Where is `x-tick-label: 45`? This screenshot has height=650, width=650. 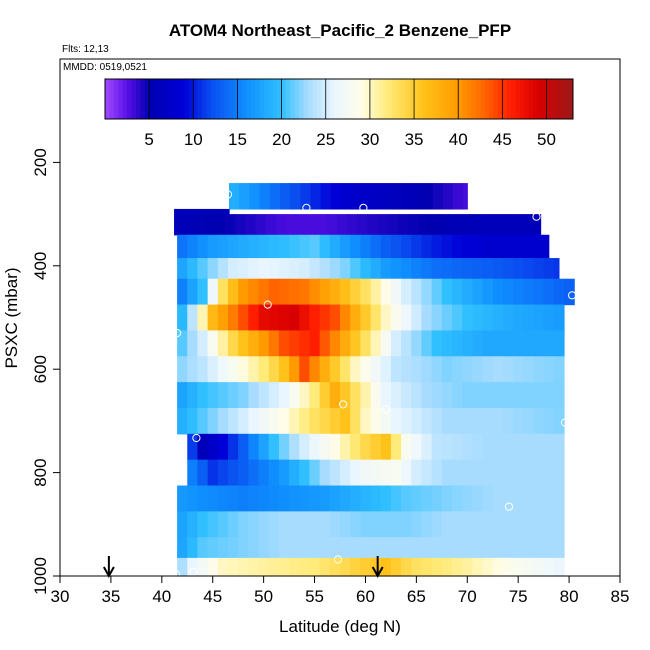 x-tick-label: 45 is located at coordinates (212, 596).